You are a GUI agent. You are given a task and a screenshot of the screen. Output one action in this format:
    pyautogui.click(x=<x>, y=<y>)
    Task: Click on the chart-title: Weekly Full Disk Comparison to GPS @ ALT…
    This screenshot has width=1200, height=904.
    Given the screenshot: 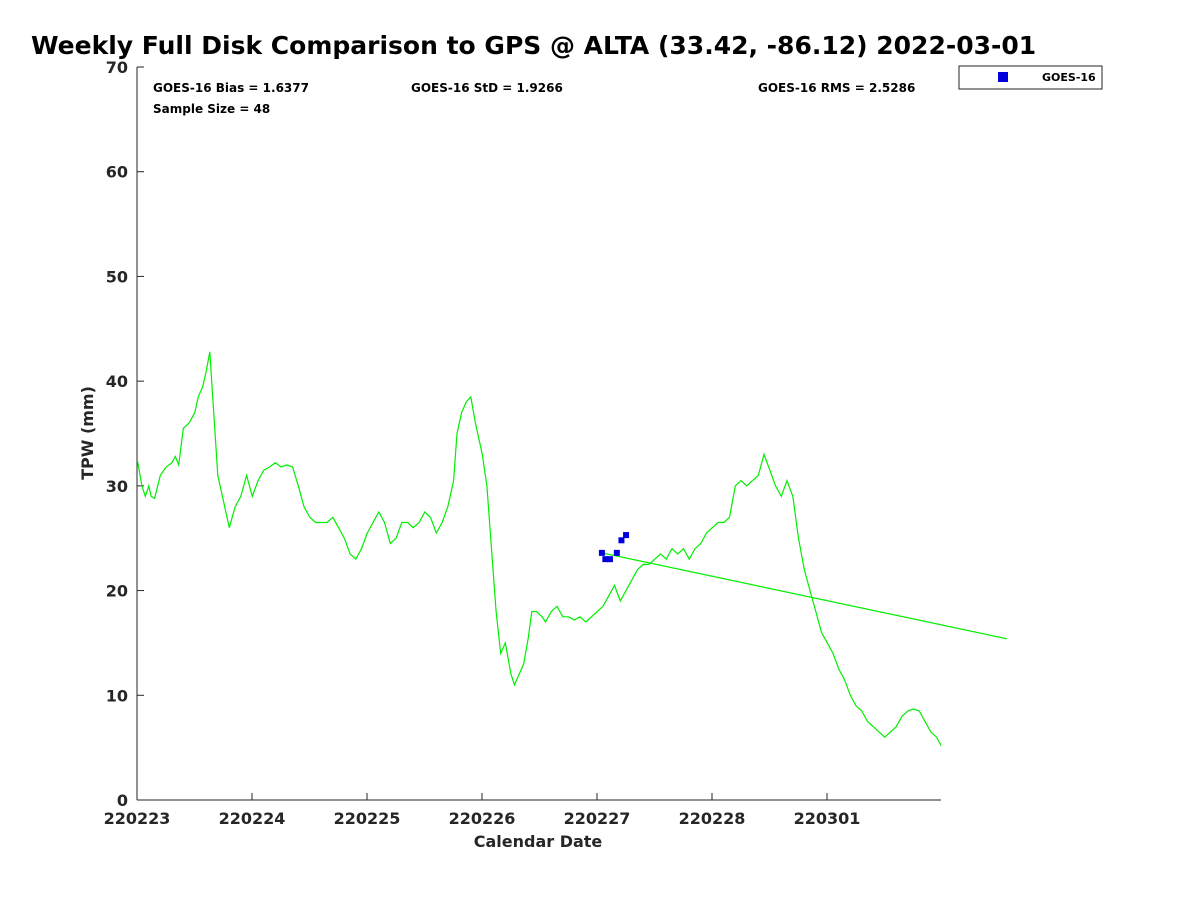 What is the action you would take?
    pyautogui.click(x=533, y=45)
    